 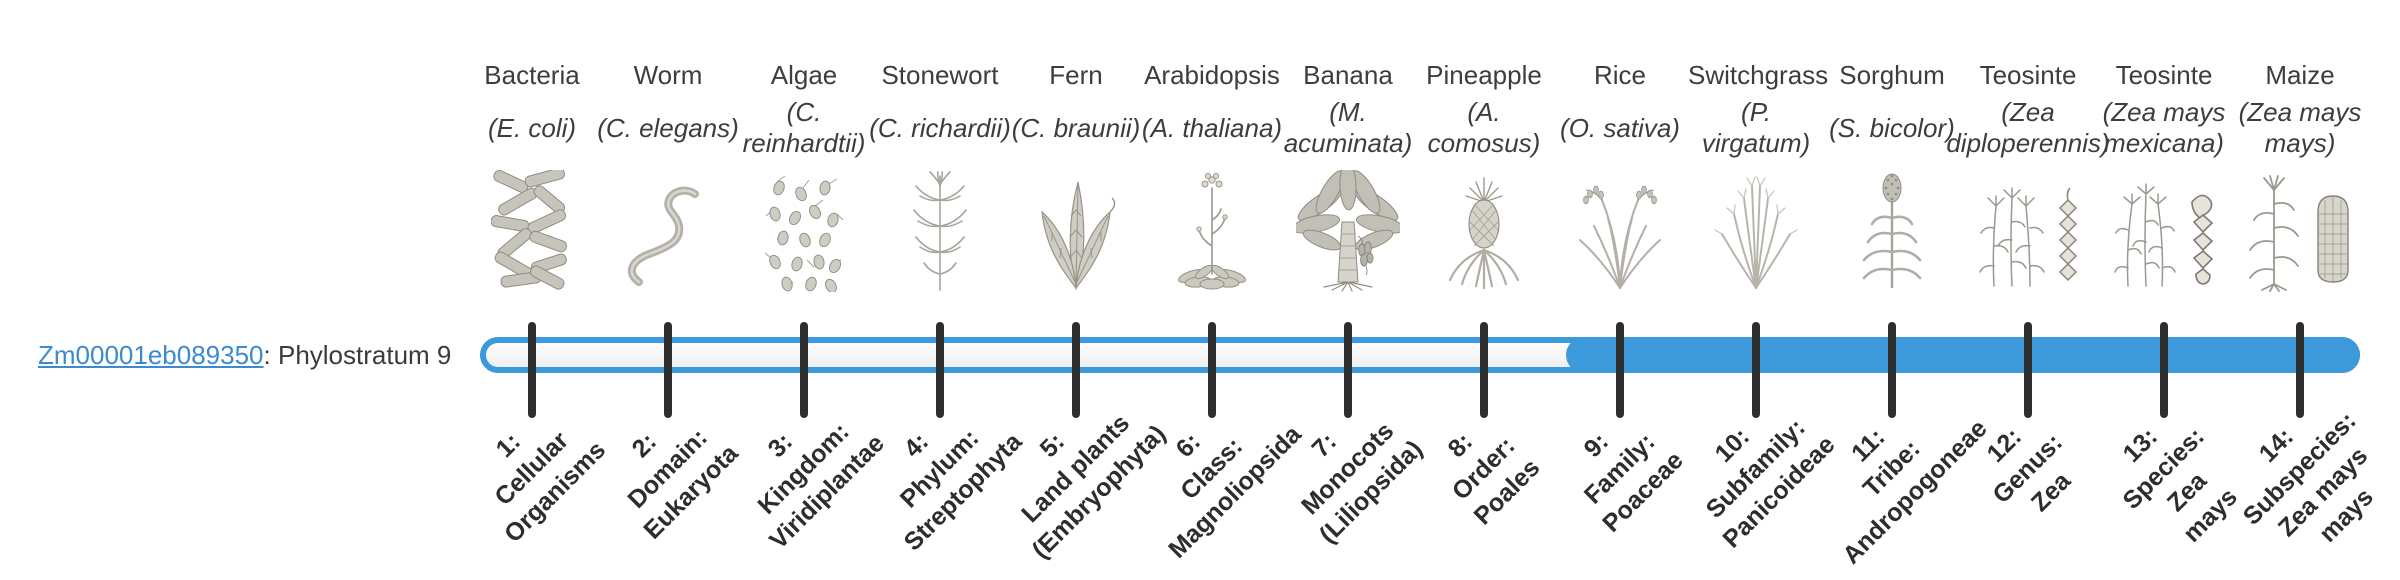 What do you see at coordinates (532, 127) in the screenshot?
I see `organism-species: (E. coli)` at bounding box center [532, 127].